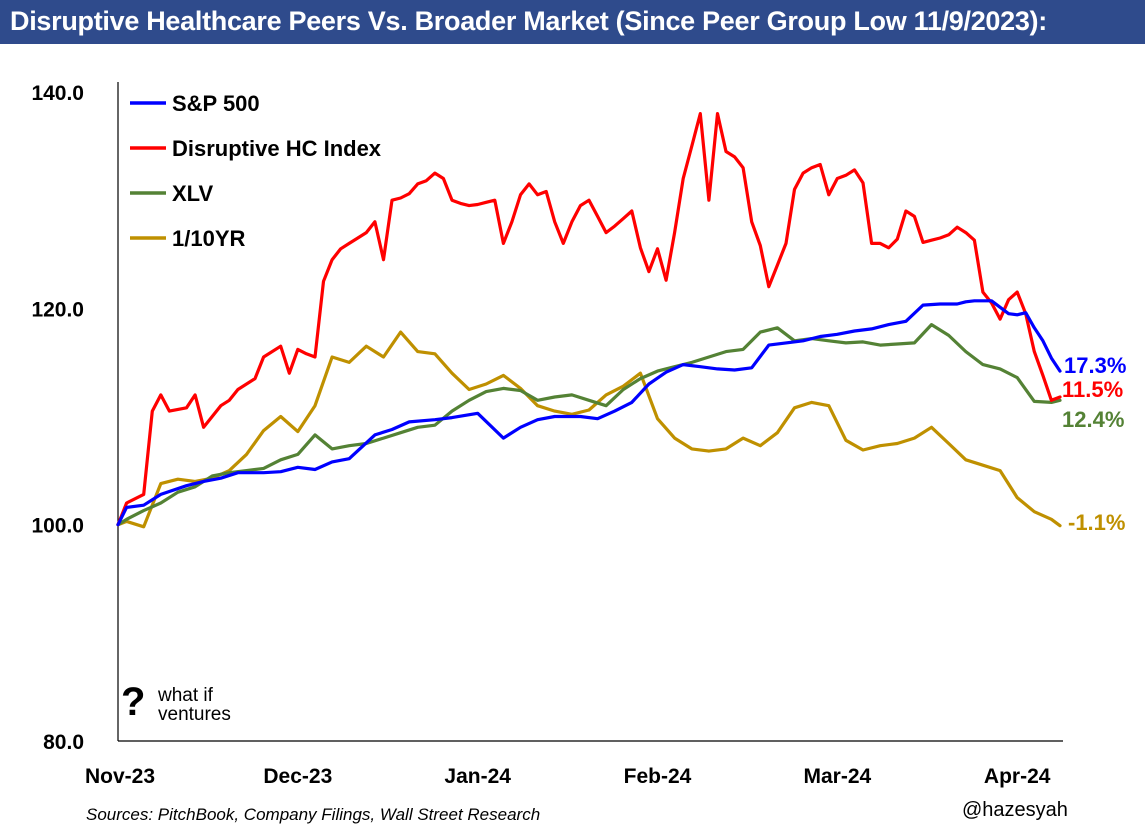 The image size is (1145, 832). Describe the element at coordinates (297, 776) in the screenshot. I see `x-tick-label: Dec-23` at that location.